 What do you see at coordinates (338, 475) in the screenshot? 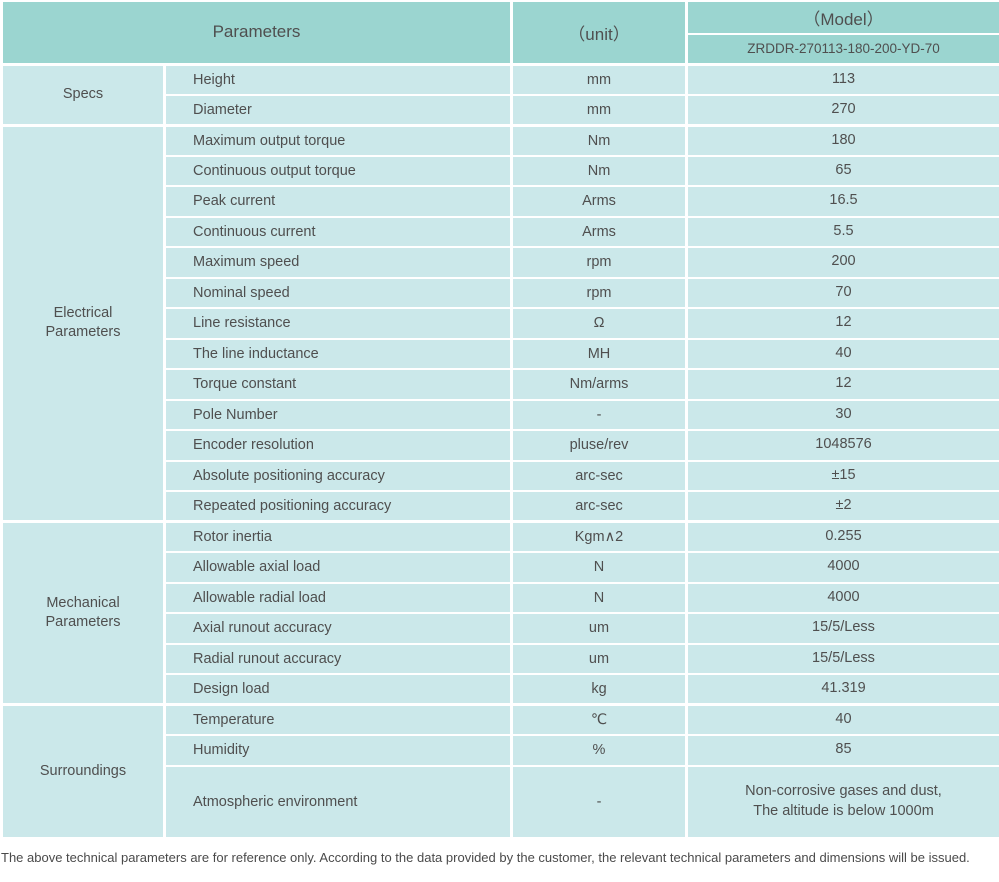
I see `param-name-cell: Absolute positioning accuracy` at bounding box center [338, 475].